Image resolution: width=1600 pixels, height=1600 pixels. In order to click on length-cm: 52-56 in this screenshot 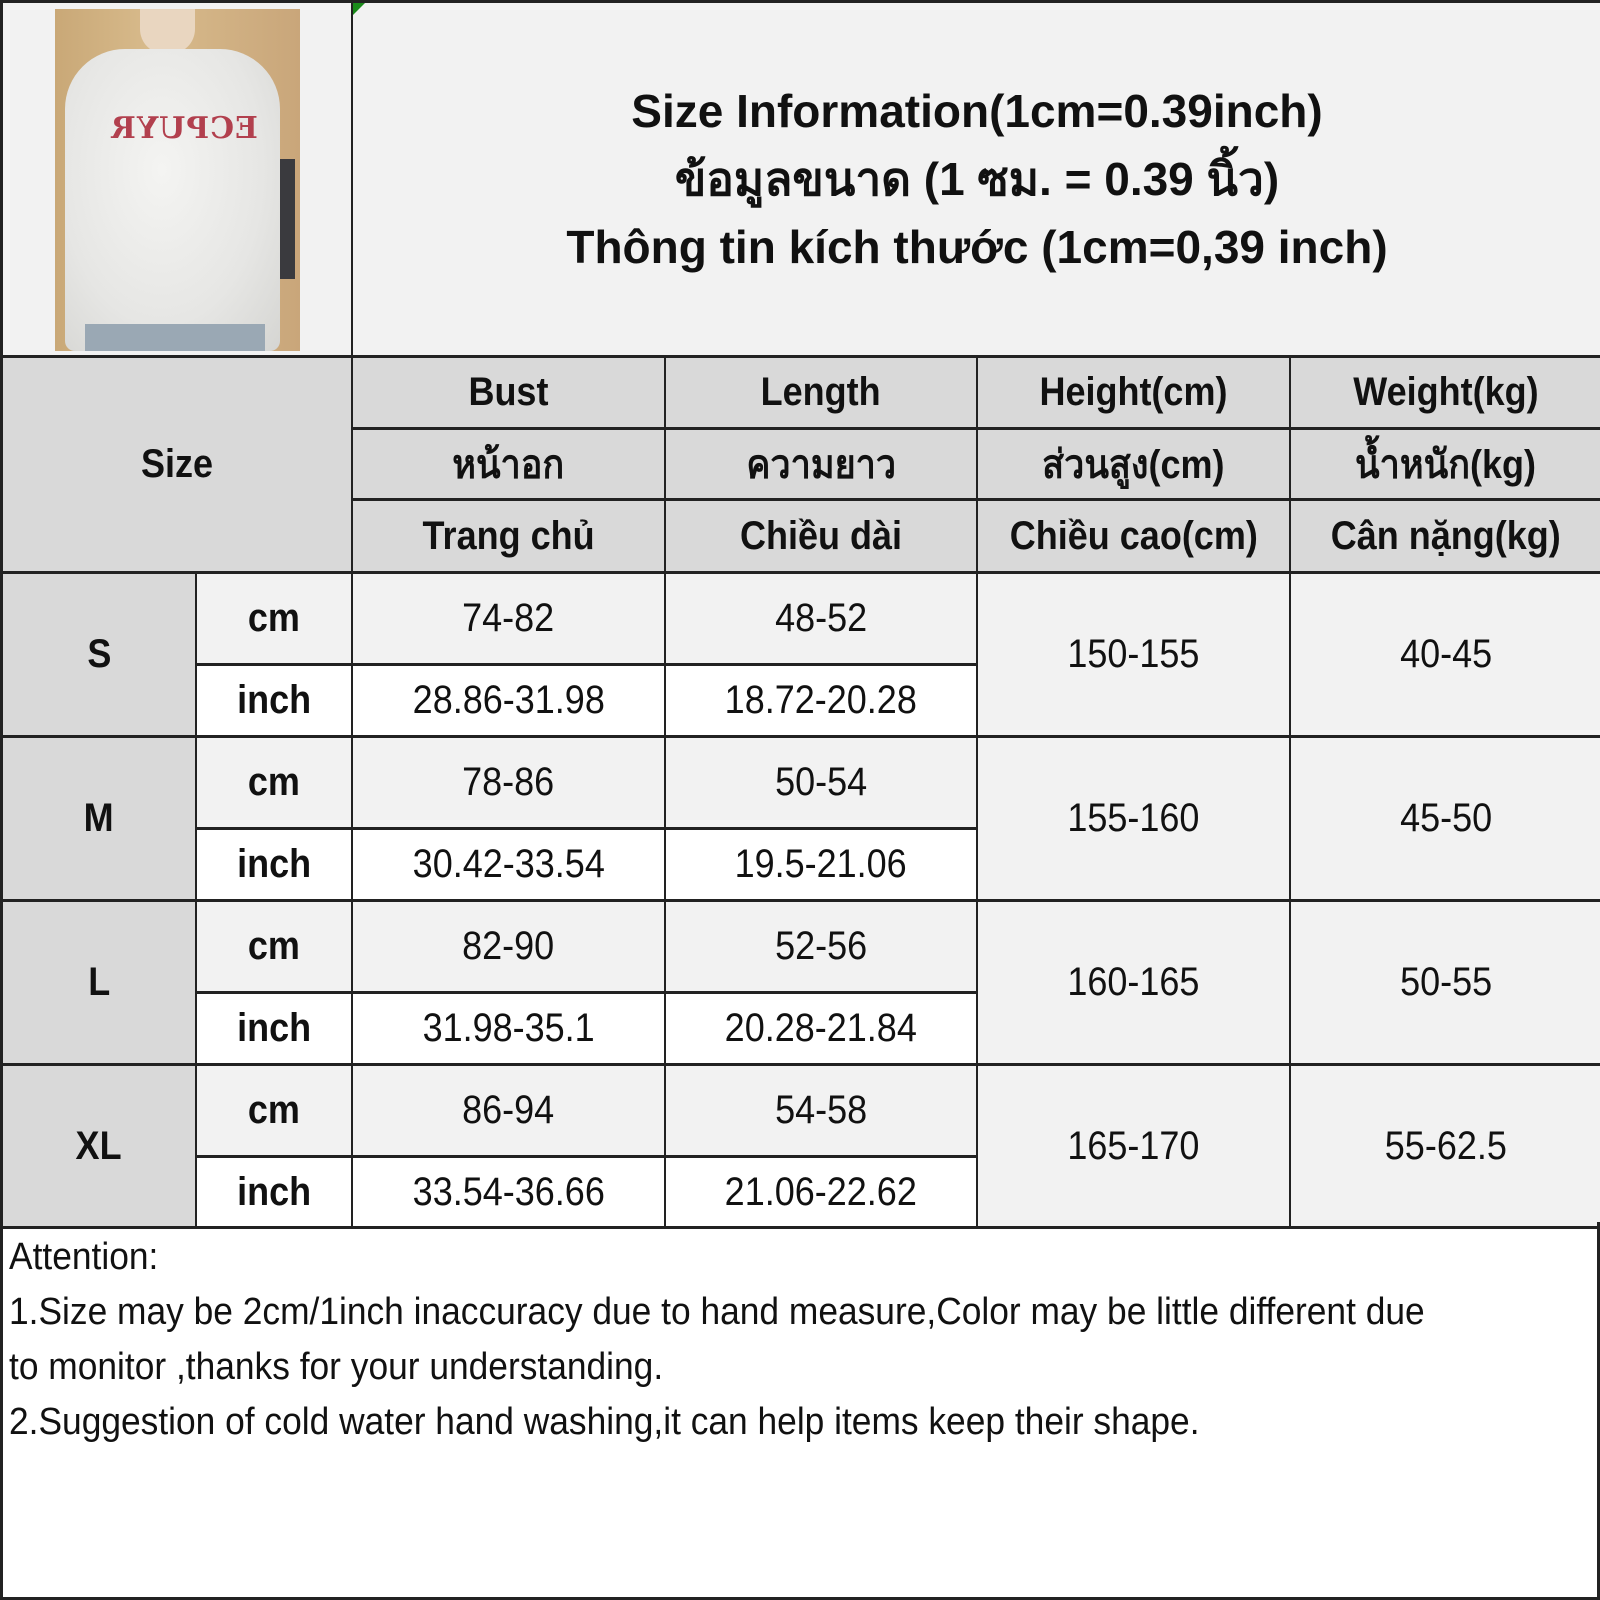, I will do `click(822, 948)`.